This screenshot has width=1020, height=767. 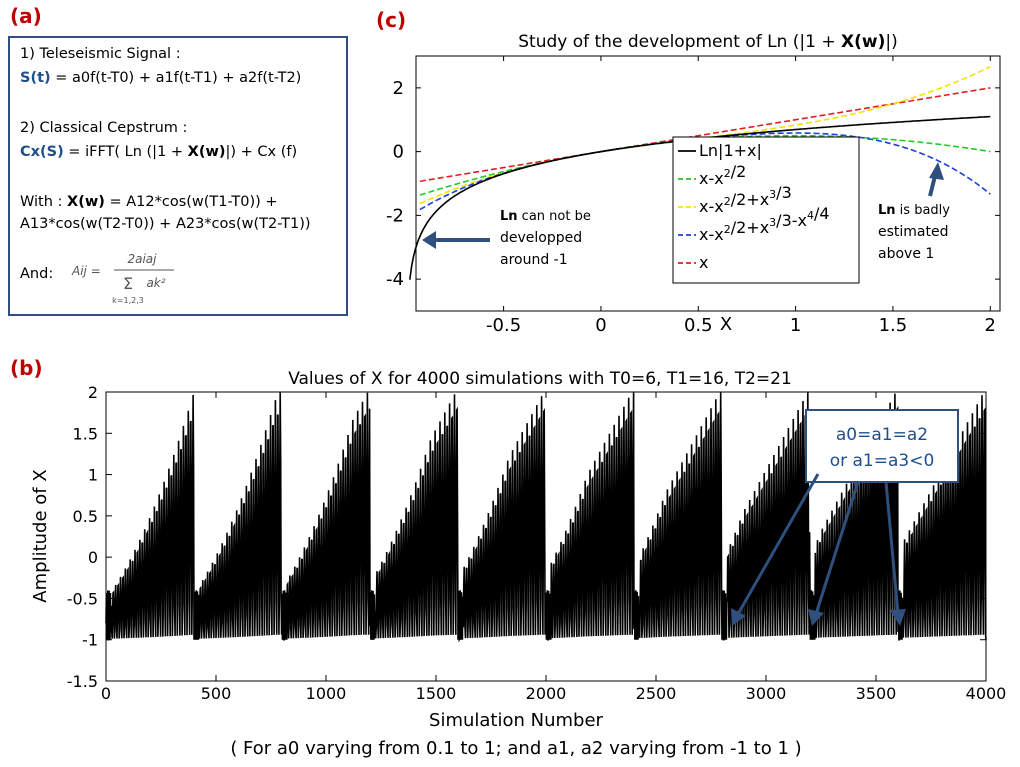 I want to click on b-xtick-label: 1500, so click(x=436, y=693).